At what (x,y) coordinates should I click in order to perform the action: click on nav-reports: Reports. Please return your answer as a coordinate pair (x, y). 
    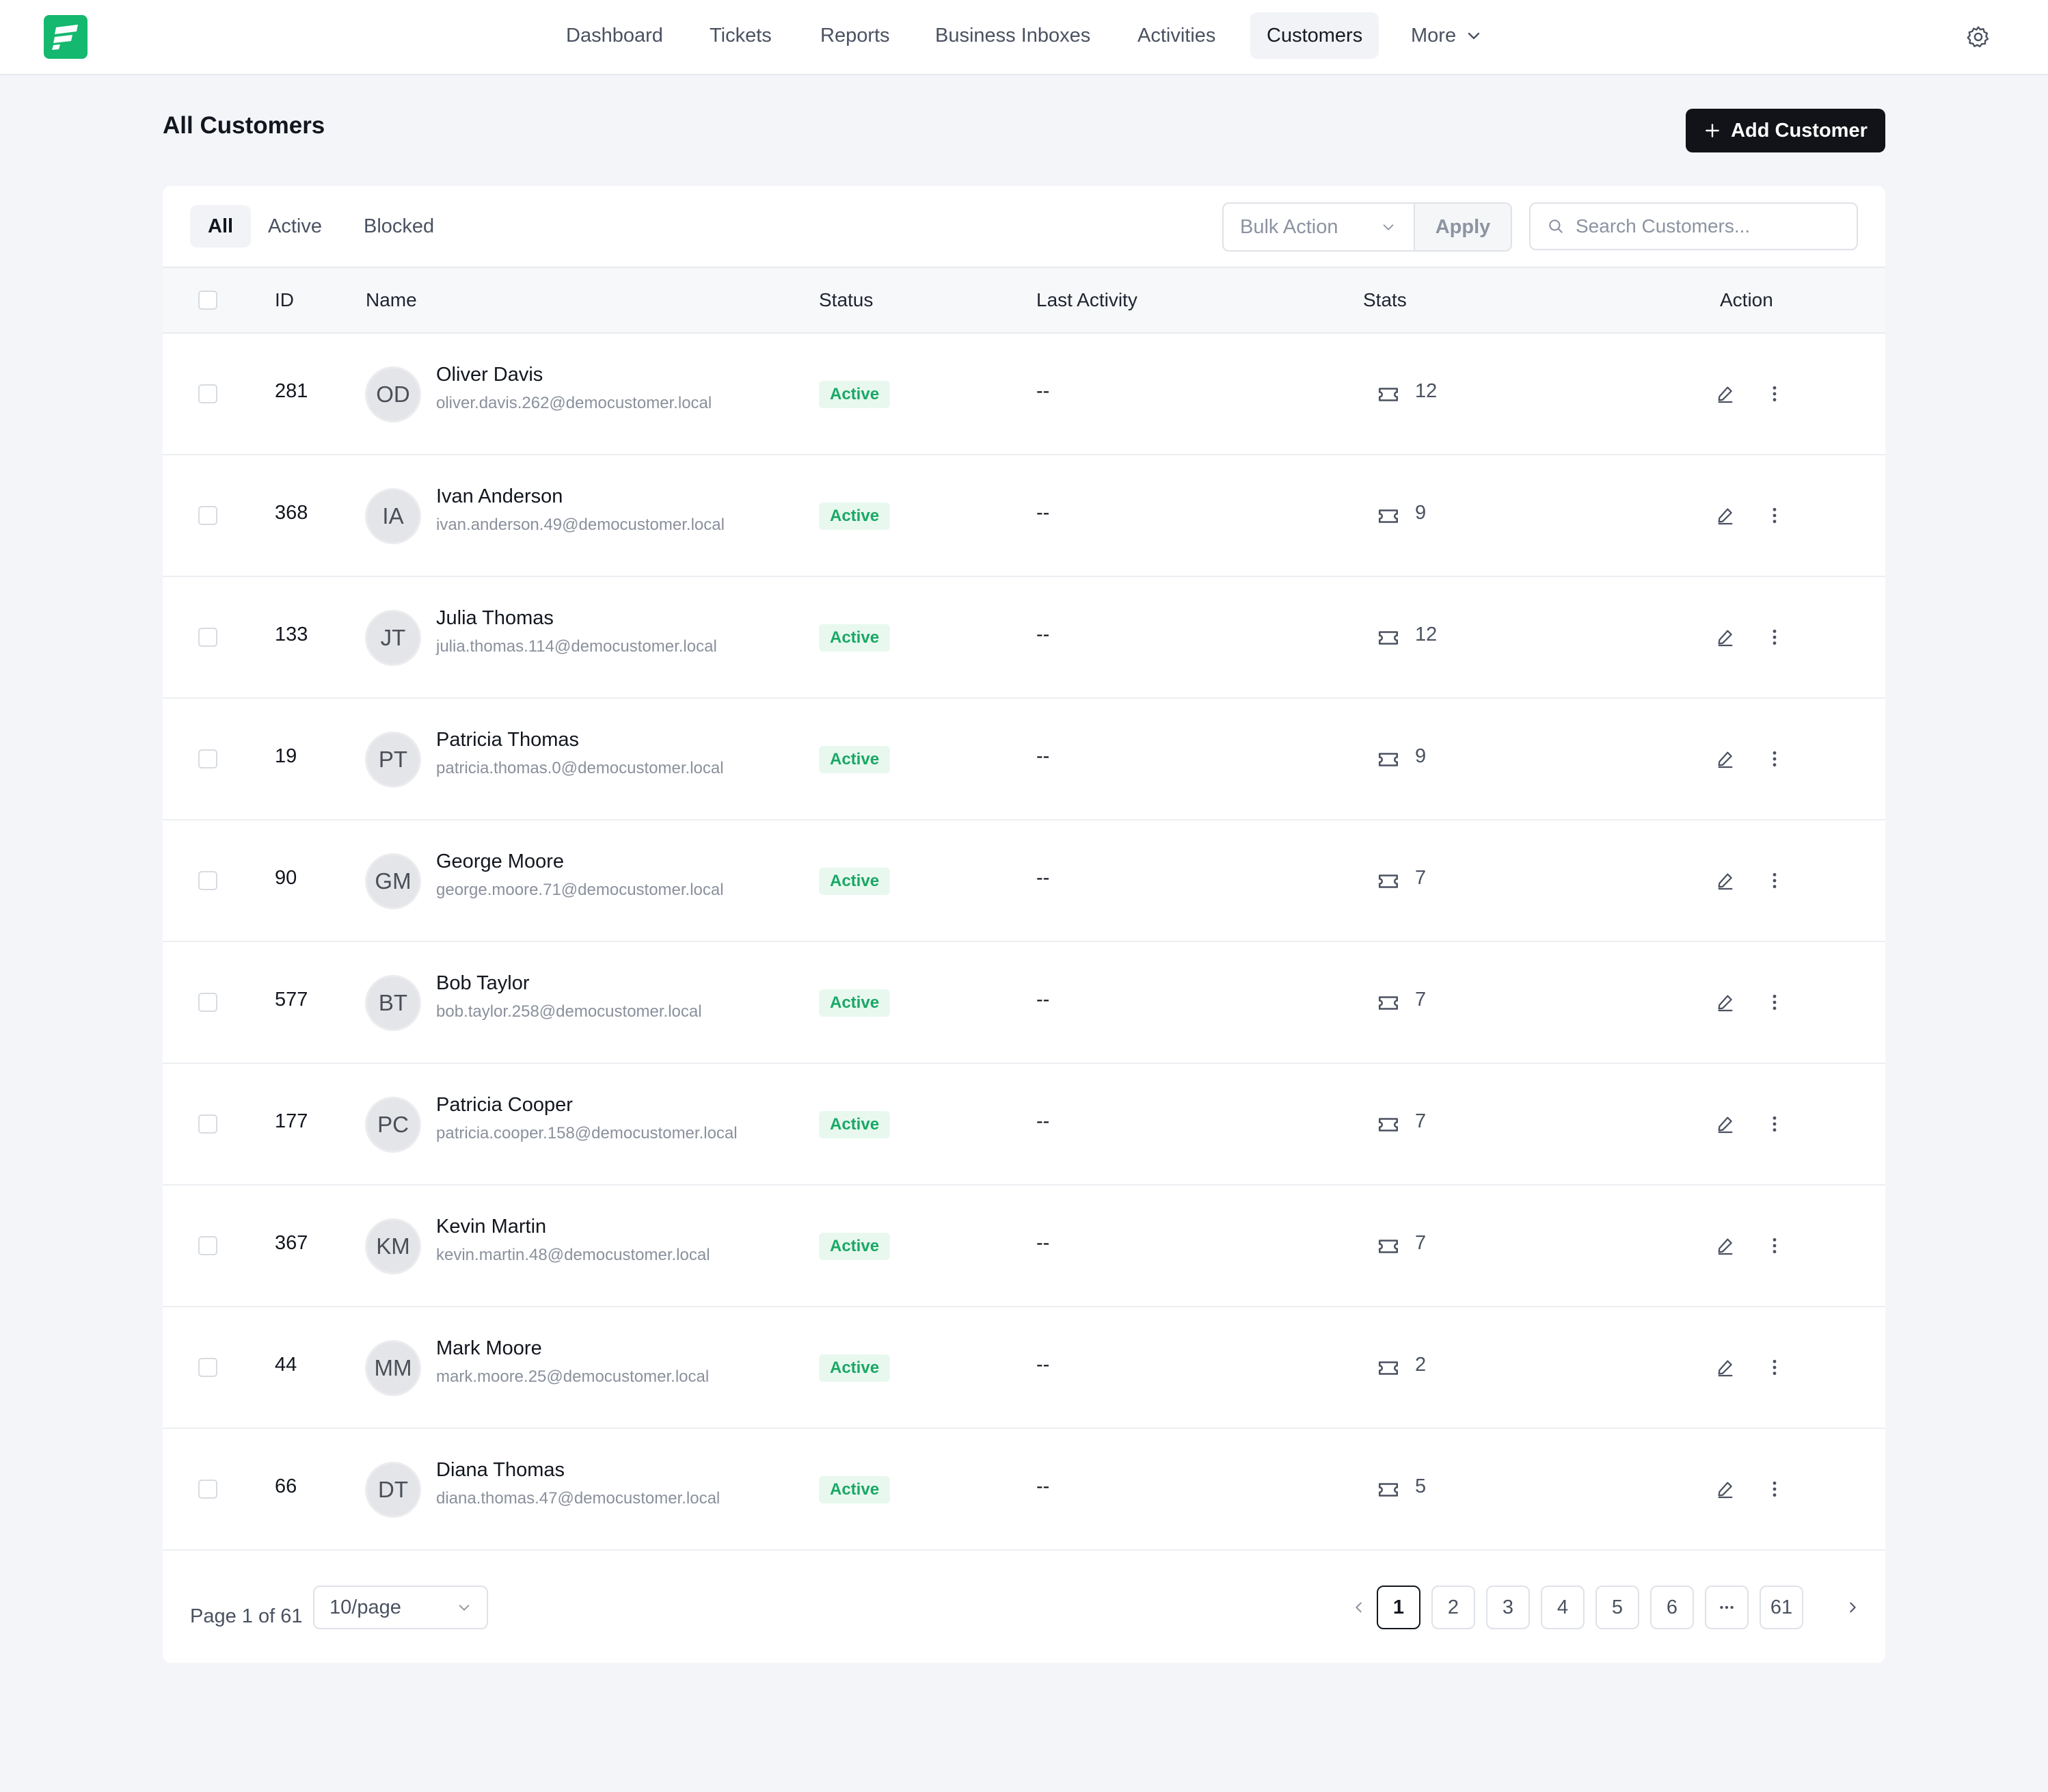
    Looking at the image, I should click on (855, 36).